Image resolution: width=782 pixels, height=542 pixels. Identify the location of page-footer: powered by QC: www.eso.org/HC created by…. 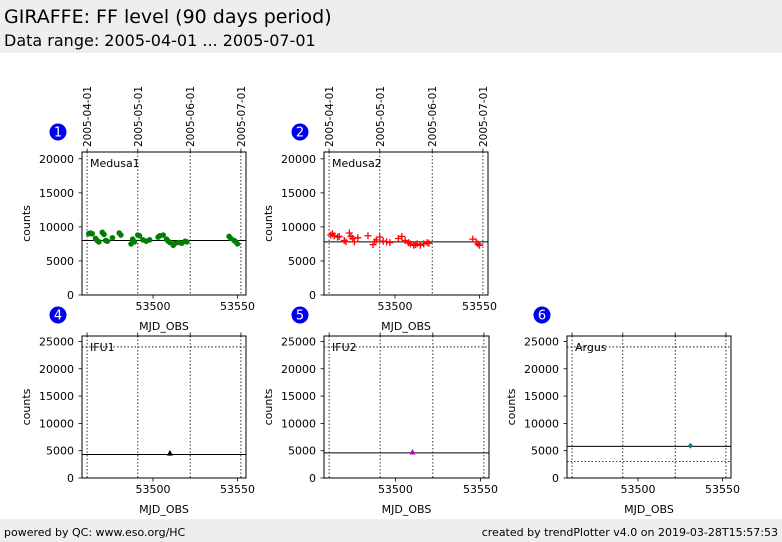
(391, 530).